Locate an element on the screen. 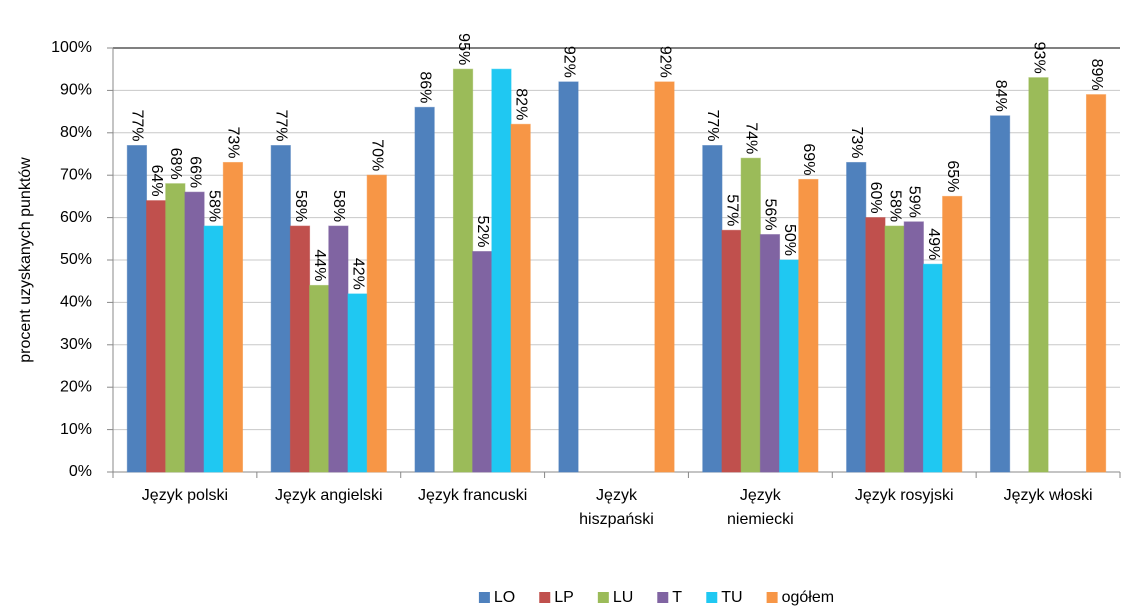 This screenshot has height=610, width=1128. y-tick-label: 0% is located at coordinates (80, 471).